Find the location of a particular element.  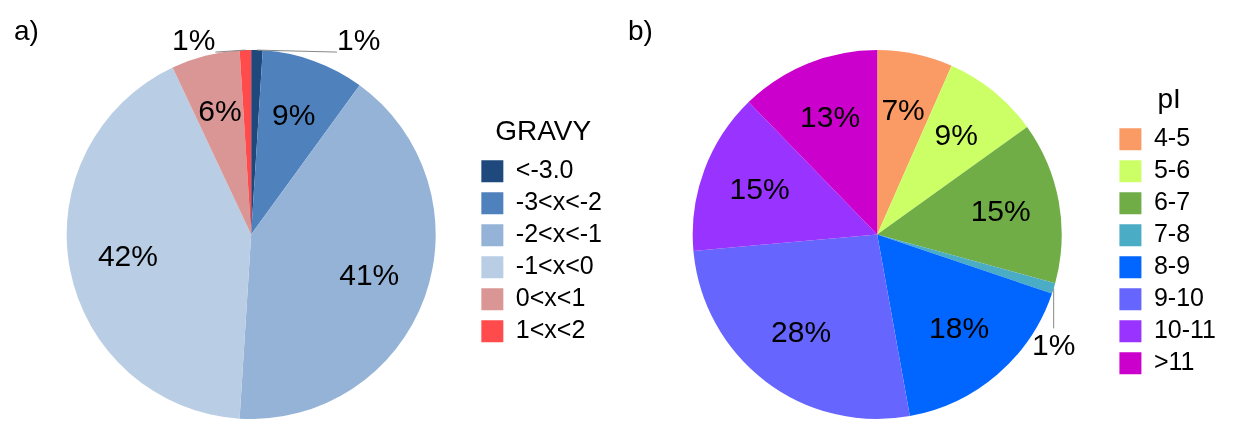

legend-label: 9-10 is located at coordinates (1178, 297).